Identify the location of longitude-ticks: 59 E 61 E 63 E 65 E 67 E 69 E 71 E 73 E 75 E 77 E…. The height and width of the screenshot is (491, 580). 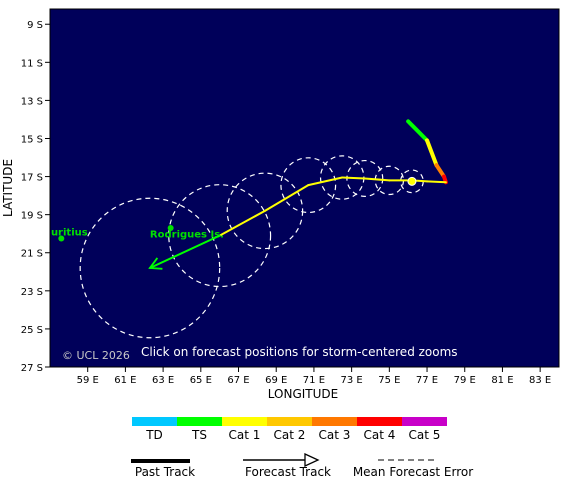
(314, 376).